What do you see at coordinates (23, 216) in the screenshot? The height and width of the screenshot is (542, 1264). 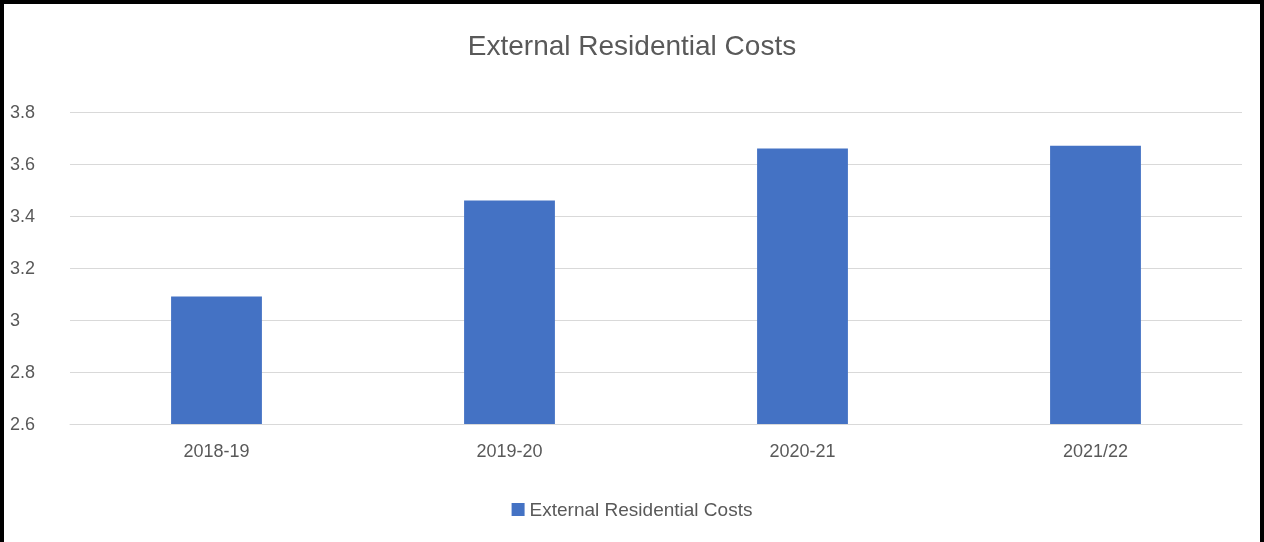 I see `y-tick-label: 3.4` at bounding box center [23, 216].